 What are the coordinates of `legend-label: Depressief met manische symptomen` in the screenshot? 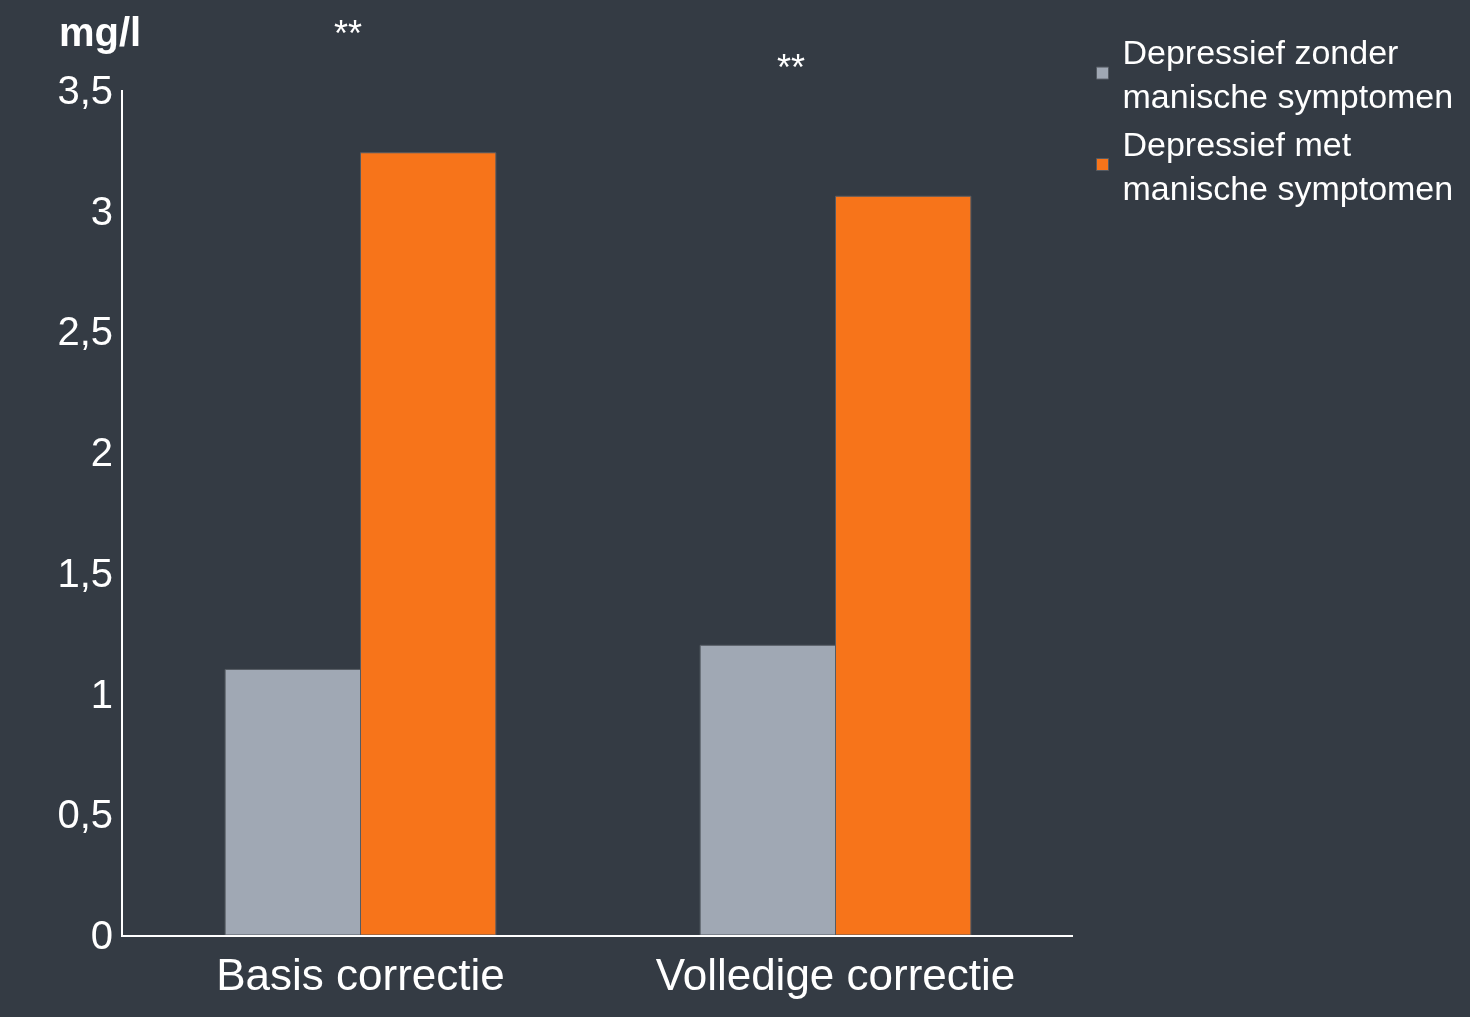 It's located at (1288, 165).